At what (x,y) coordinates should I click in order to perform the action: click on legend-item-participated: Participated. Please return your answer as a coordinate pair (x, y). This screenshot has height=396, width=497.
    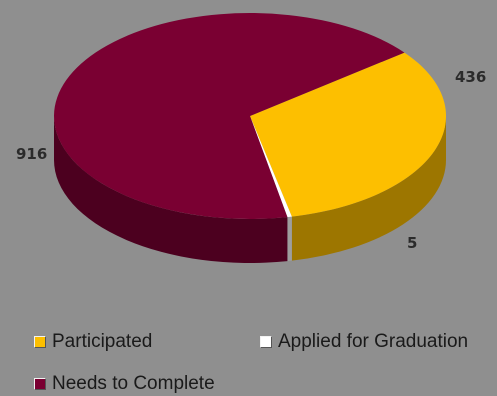
    Looking at the image, I should click on (93, 342).